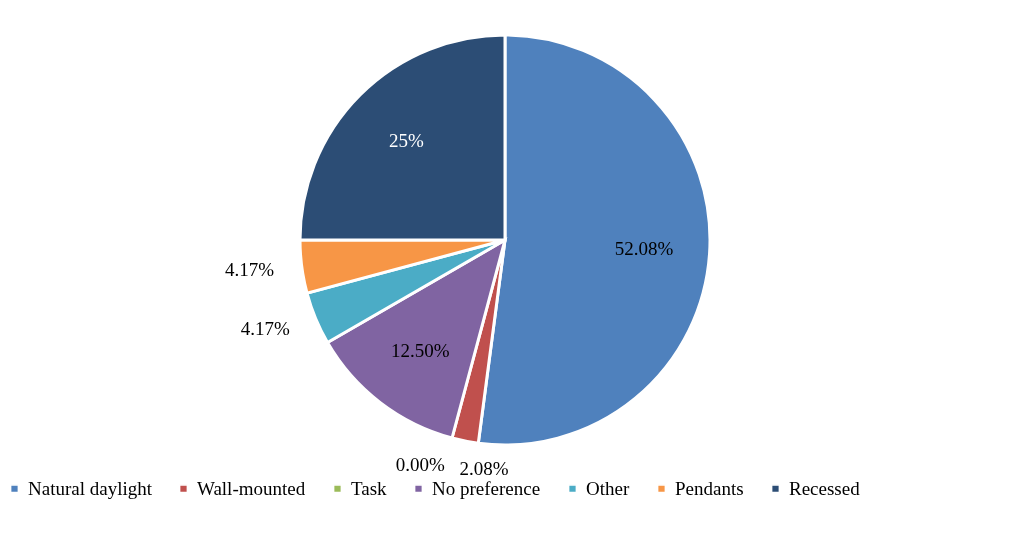  Describe the element at coordinates (369, 488) in the screenshot. I see `legend-label: Task` at that location.